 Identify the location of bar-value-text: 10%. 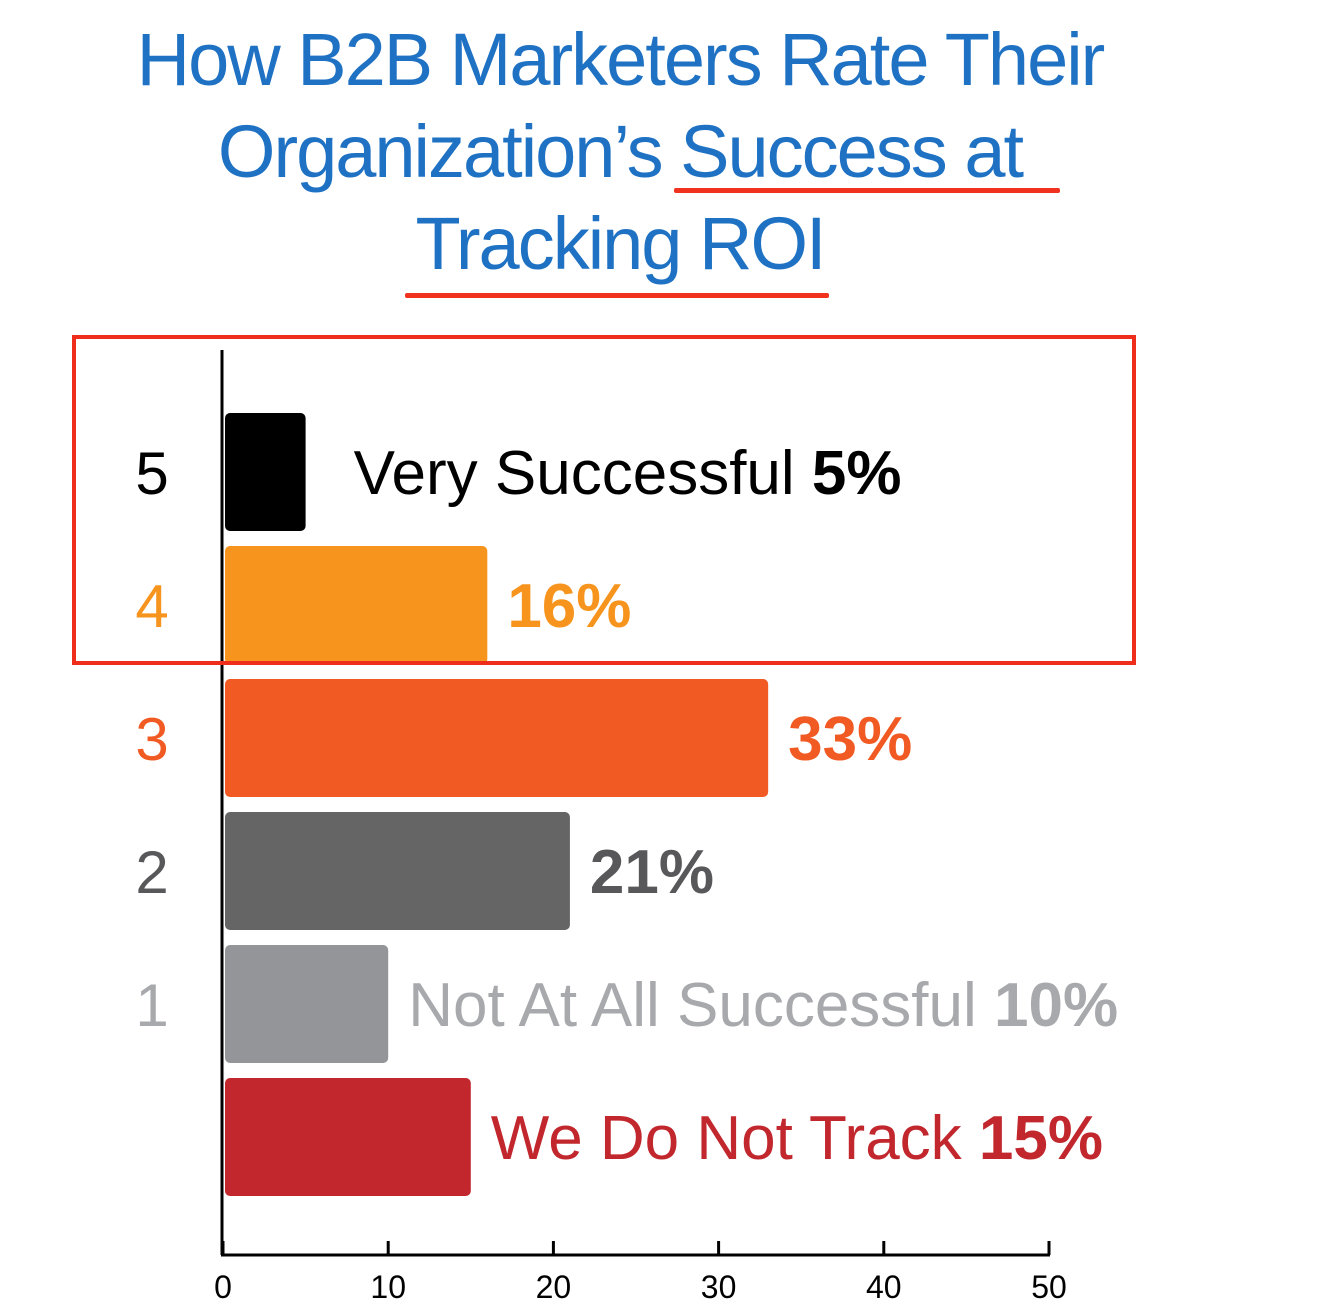
(1056, 1005).